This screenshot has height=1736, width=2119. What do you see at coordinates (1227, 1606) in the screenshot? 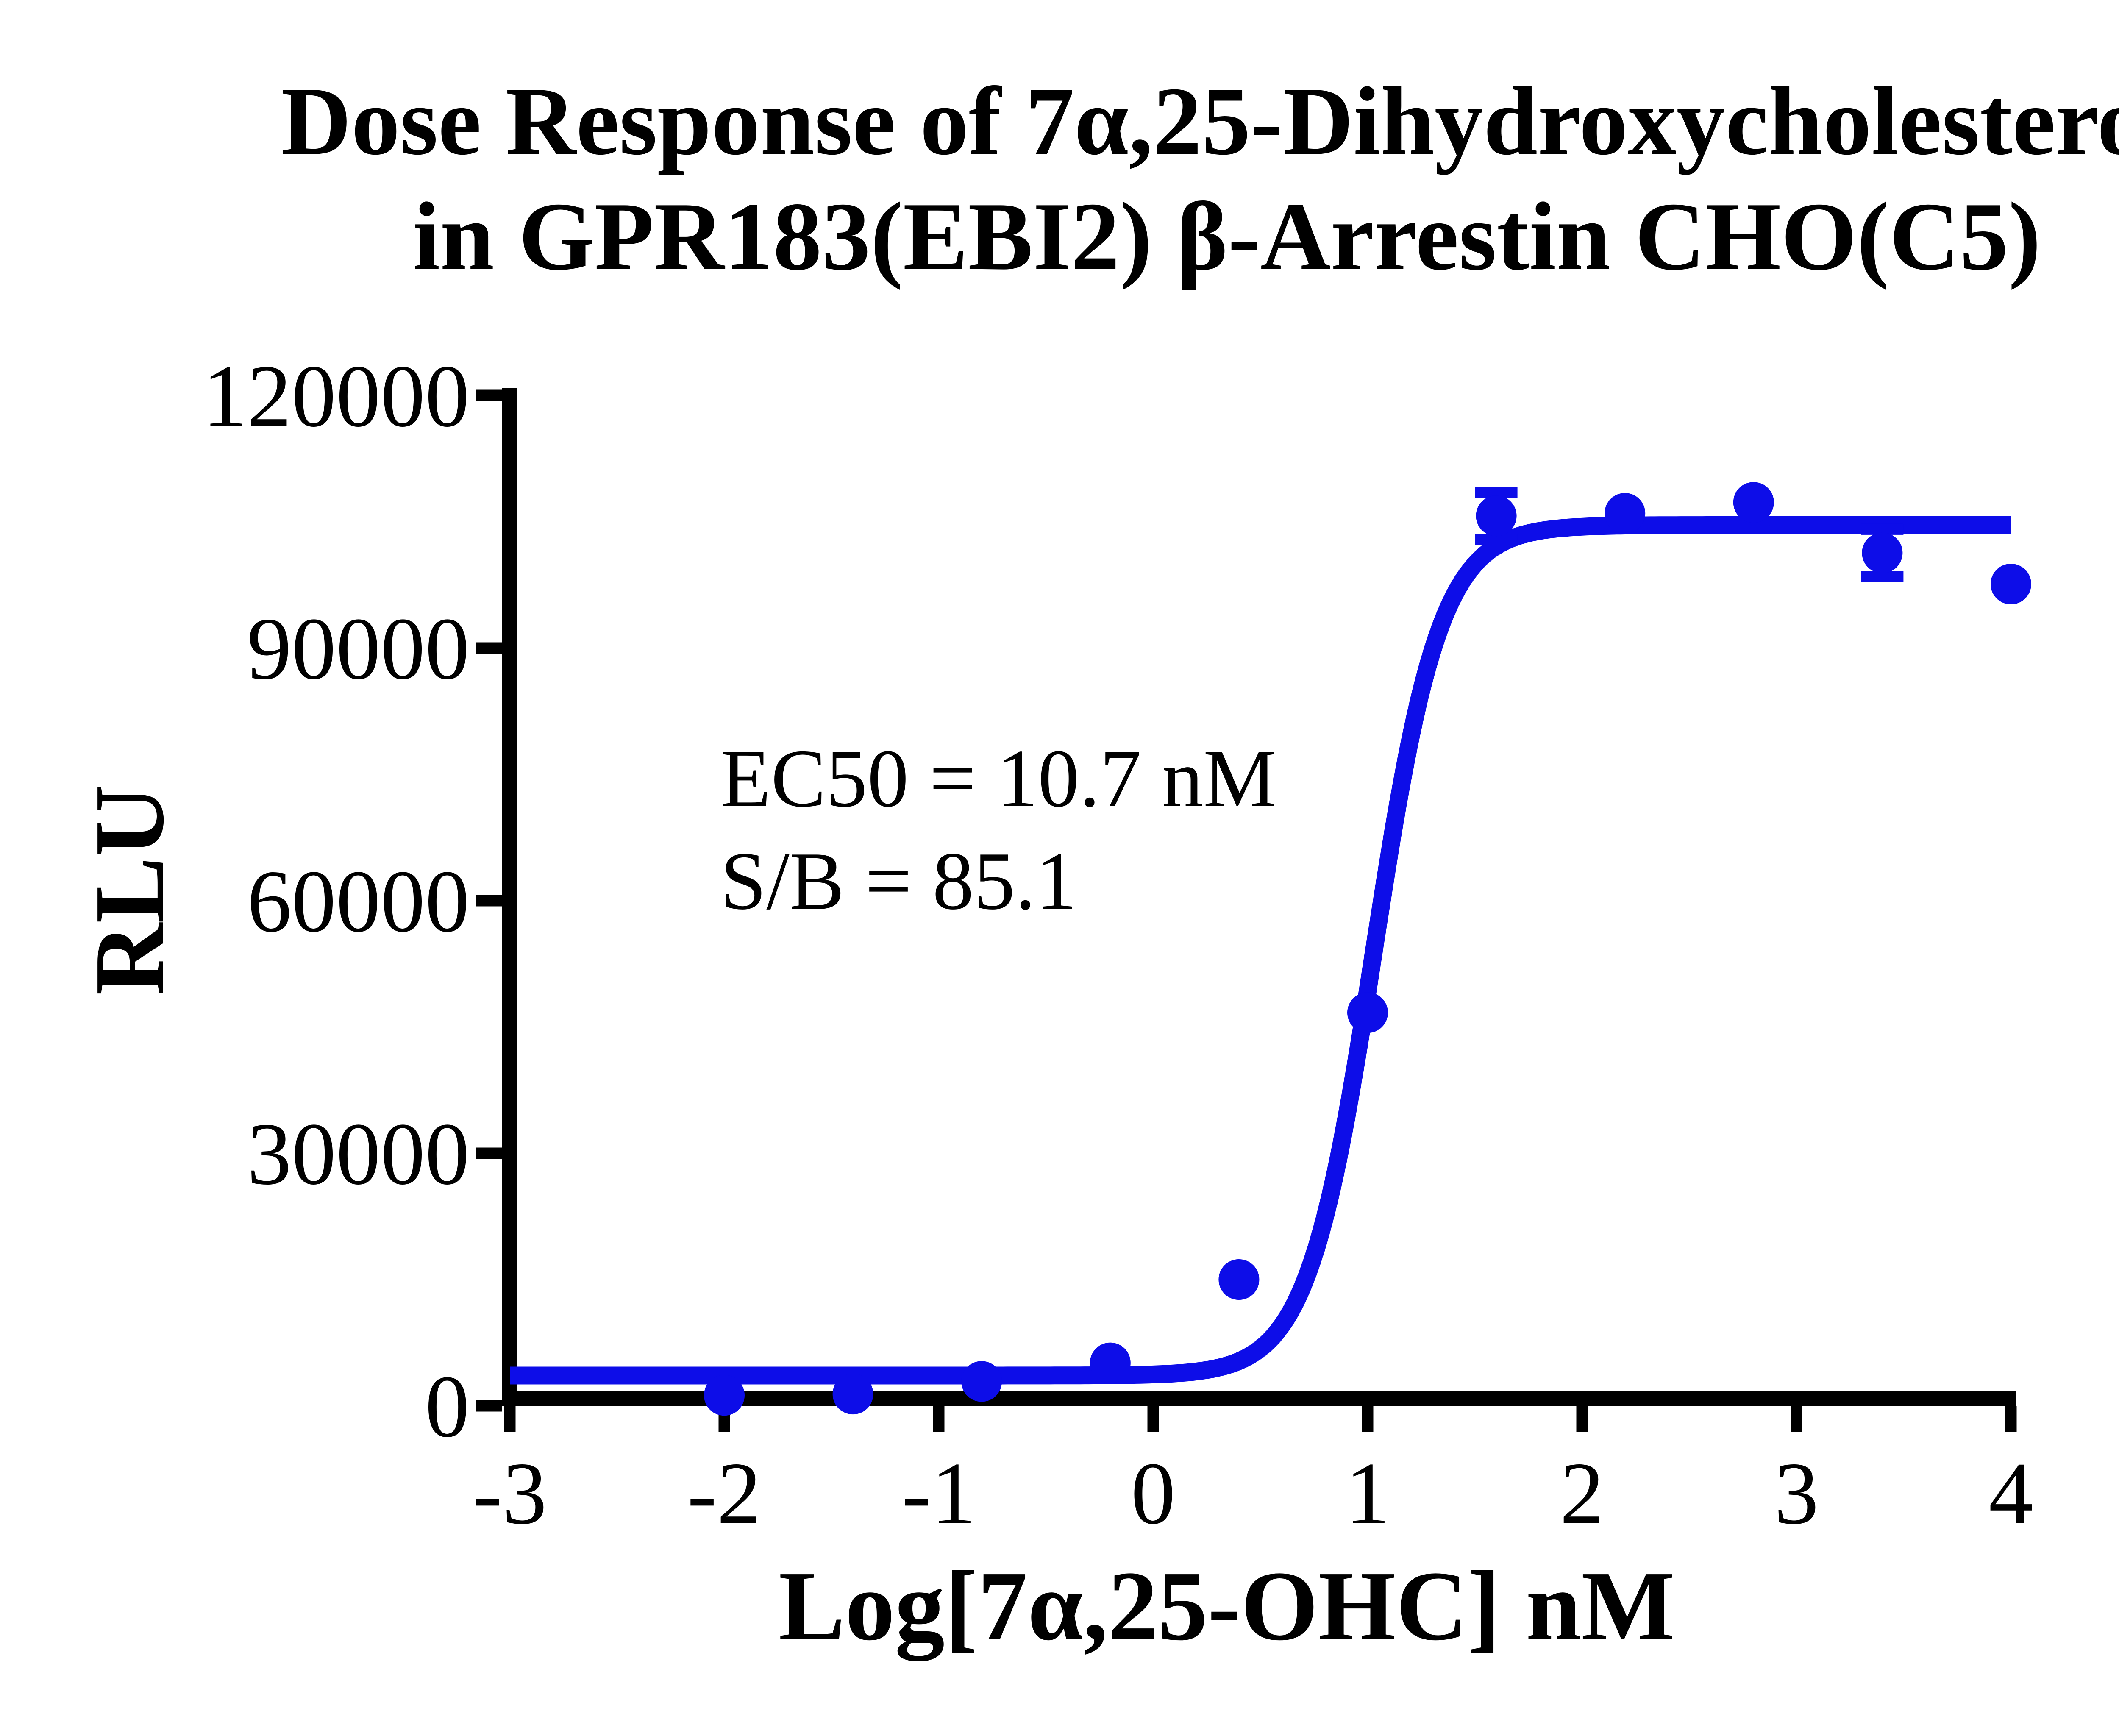
I see `x-axis-label: Log[7α,25-OHC] nM` at bounding box center [1227, 1606].